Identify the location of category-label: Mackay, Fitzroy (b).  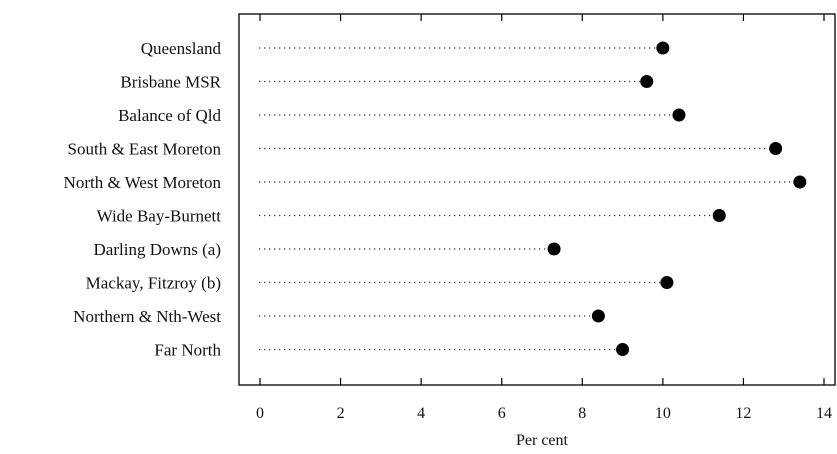
(153, 283).